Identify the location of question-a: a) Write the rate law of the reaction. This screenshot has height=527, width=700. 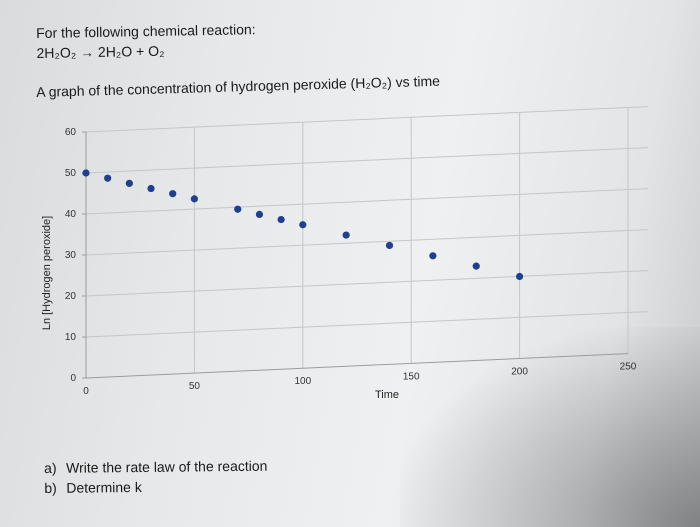
(155, 467).